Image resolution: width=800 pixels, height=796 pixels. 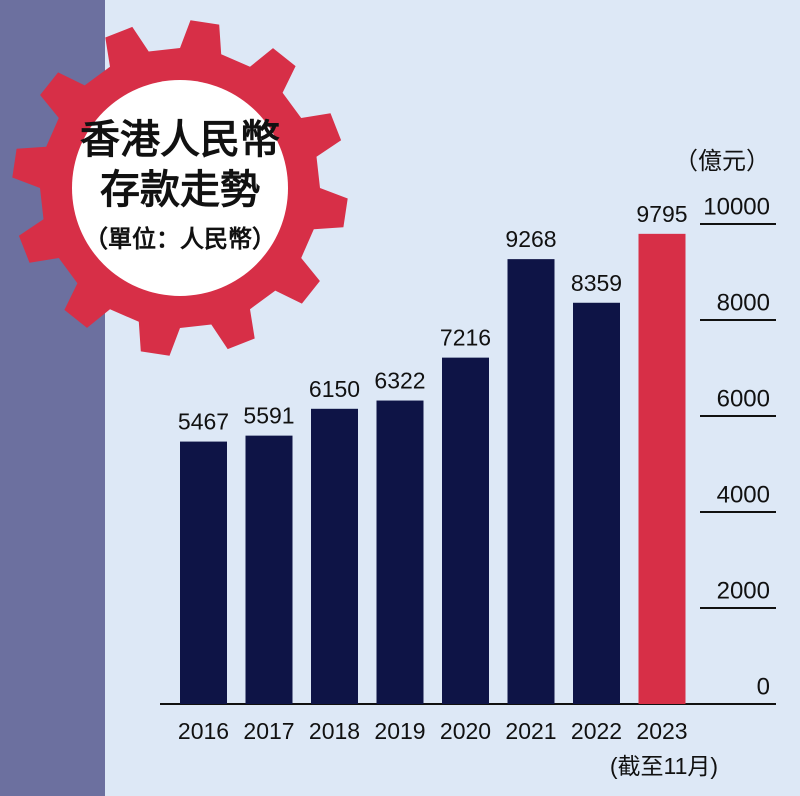 What do you see at coordinates (722, 161) in the screenshot?
I see `y-axis-label: （億元）` at bounding box center [722, 161].